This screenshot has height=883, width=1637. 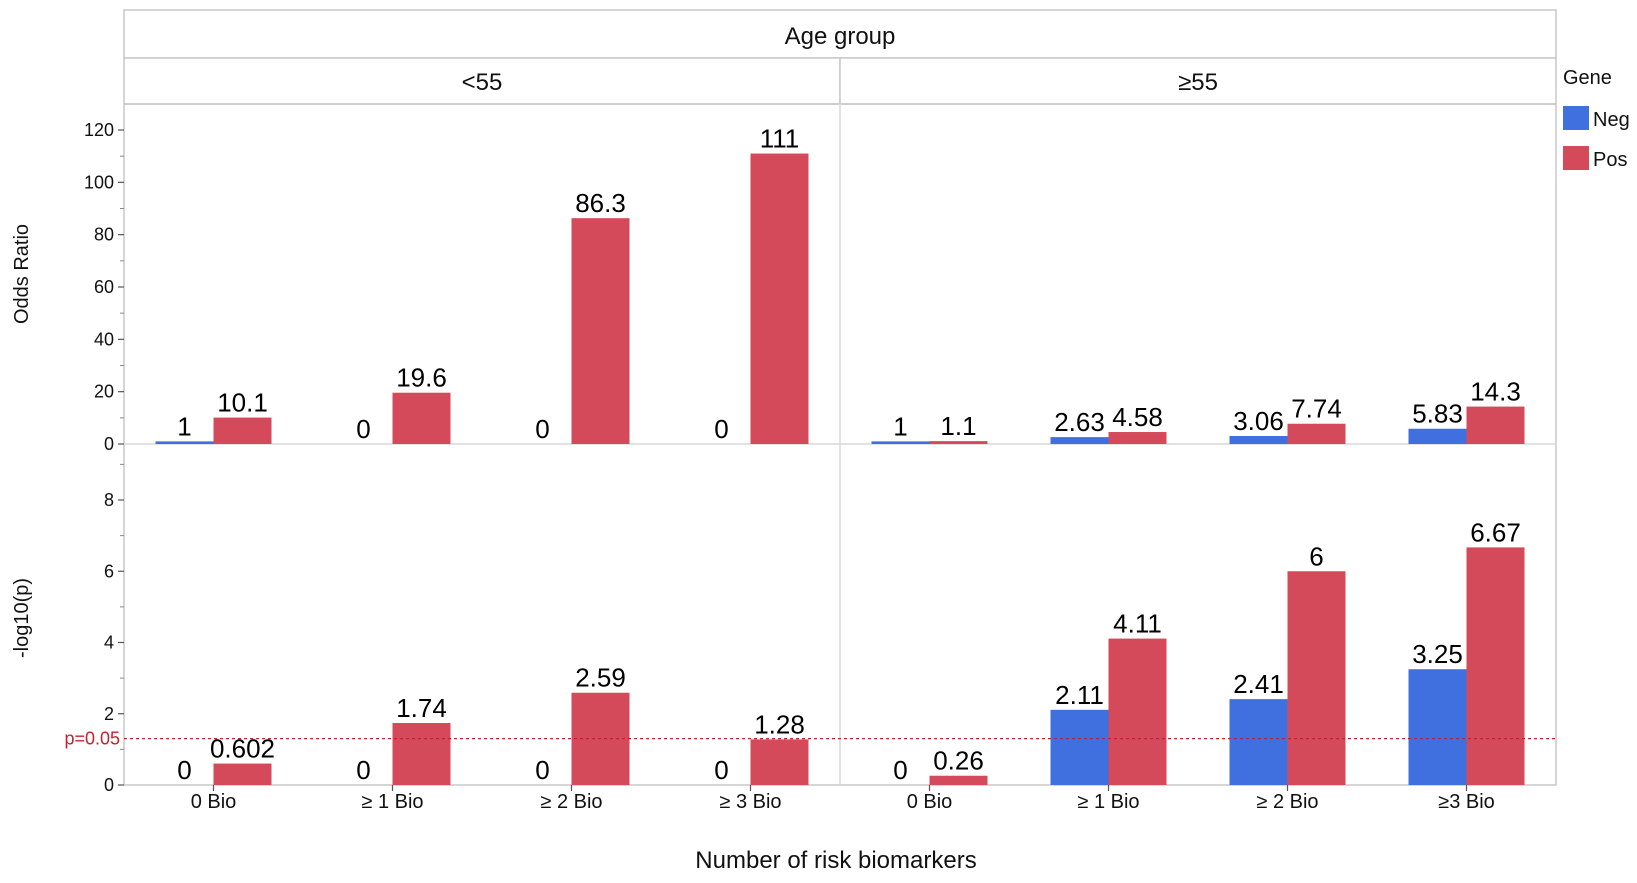 What do you see at coordinates (22, 274) in the screenshot?
I see `y-axis-title-top: Odds Ratio` at bounding box center [22, 274].